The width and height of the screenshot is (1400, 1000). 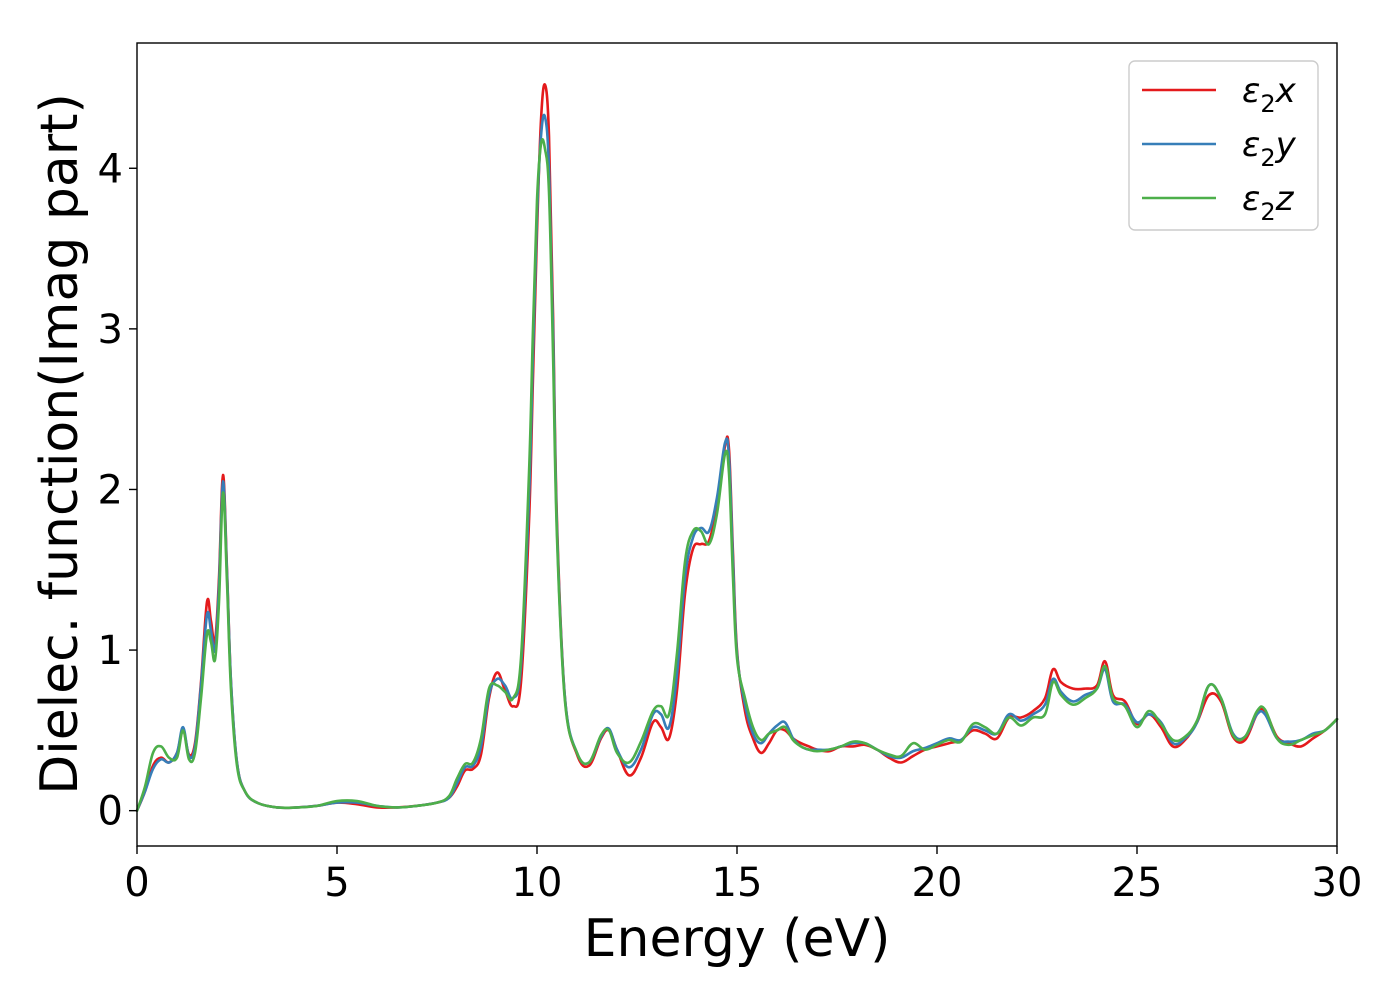 I want to click on x-tick-label: 25, so click(x=1137, y=883).